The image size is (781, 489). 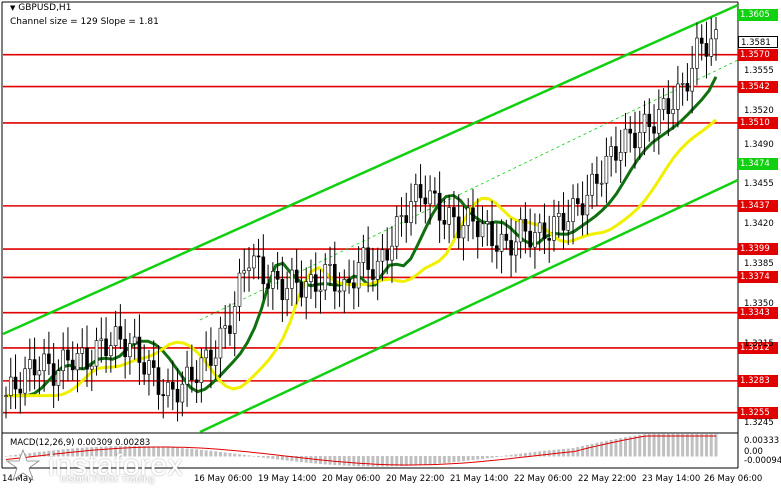 I want to click on time-tick-label: 26 May 06:00, so click(x=733, y=479).